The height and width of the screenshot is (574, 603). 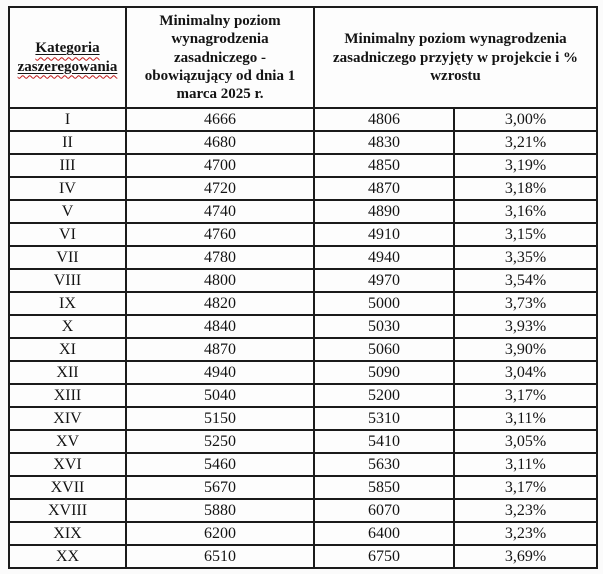 I want to click on table-row: XIII 5040 5200 3,17%, so click(x=303, y=396).